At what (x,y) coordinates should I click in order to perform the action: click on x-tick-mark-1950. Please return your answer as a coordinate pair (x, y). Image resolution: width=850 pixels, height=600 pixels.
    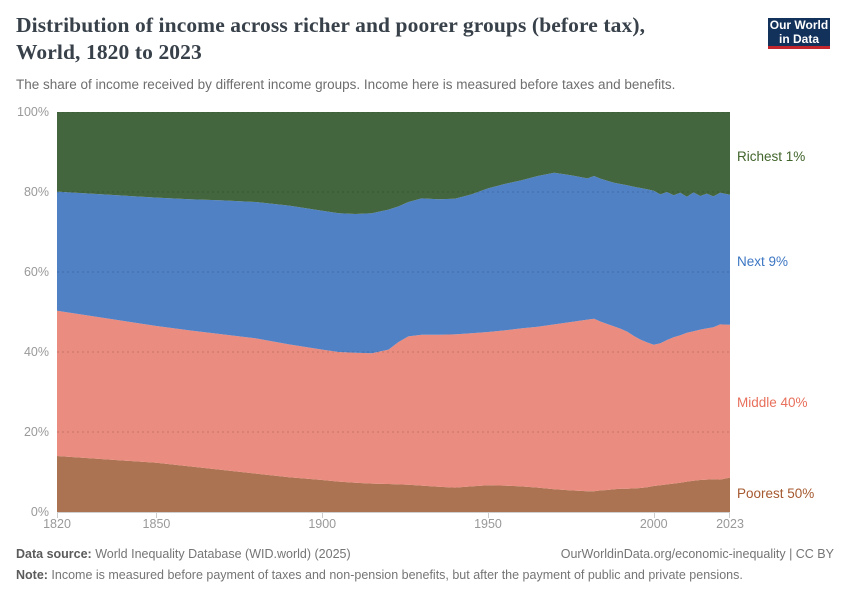
    Looking at the image, I should click on (488, 515).